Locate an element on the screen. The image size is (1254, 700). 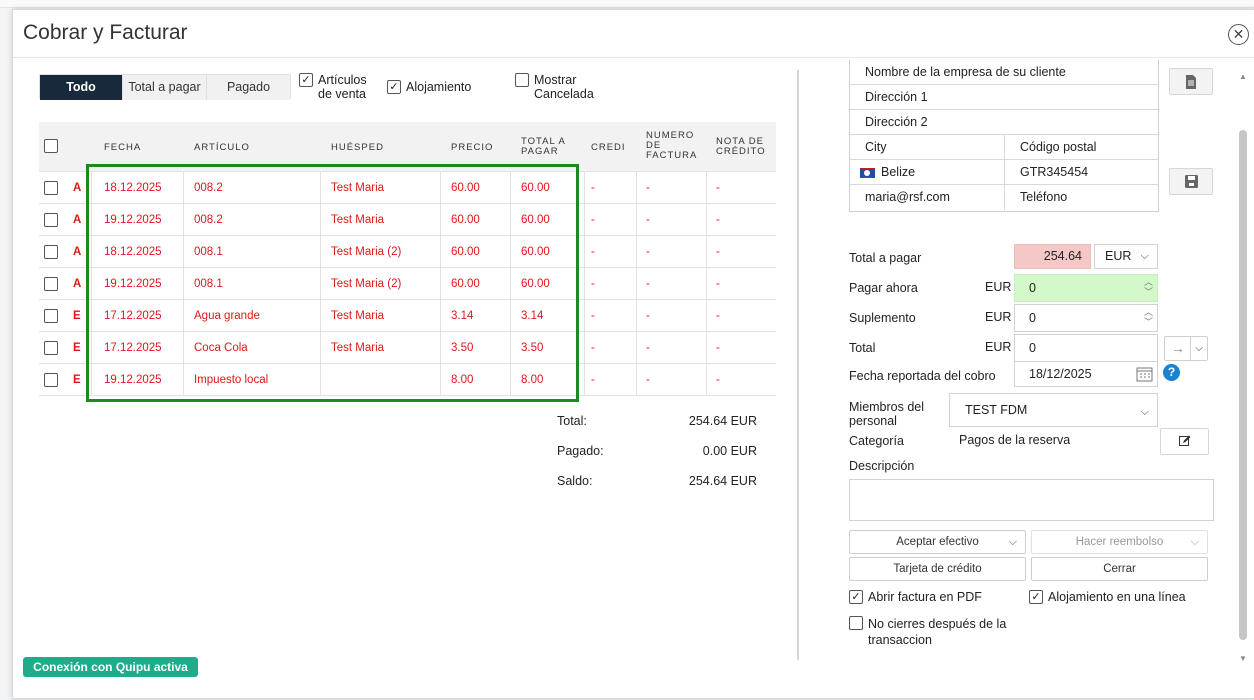
suplemento-label: Suplemento is located at coordinates (882, 318).